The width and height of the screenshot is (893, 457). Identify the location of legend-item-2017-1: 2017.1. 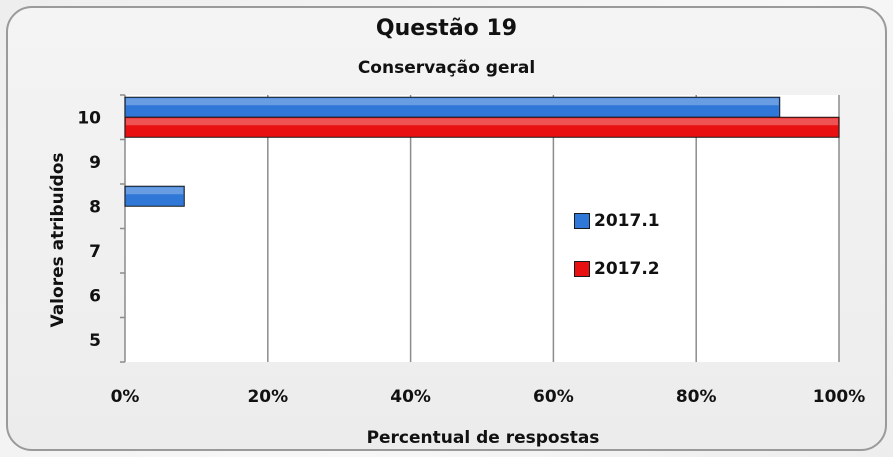
(617, 221).